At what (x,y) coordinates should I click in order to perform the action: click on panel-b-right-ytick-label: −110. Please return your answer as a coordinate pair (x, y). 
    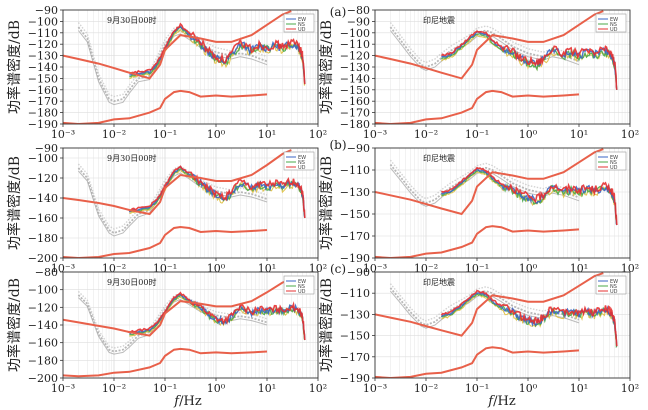
    Looking at the image, I should click on (355, 170).